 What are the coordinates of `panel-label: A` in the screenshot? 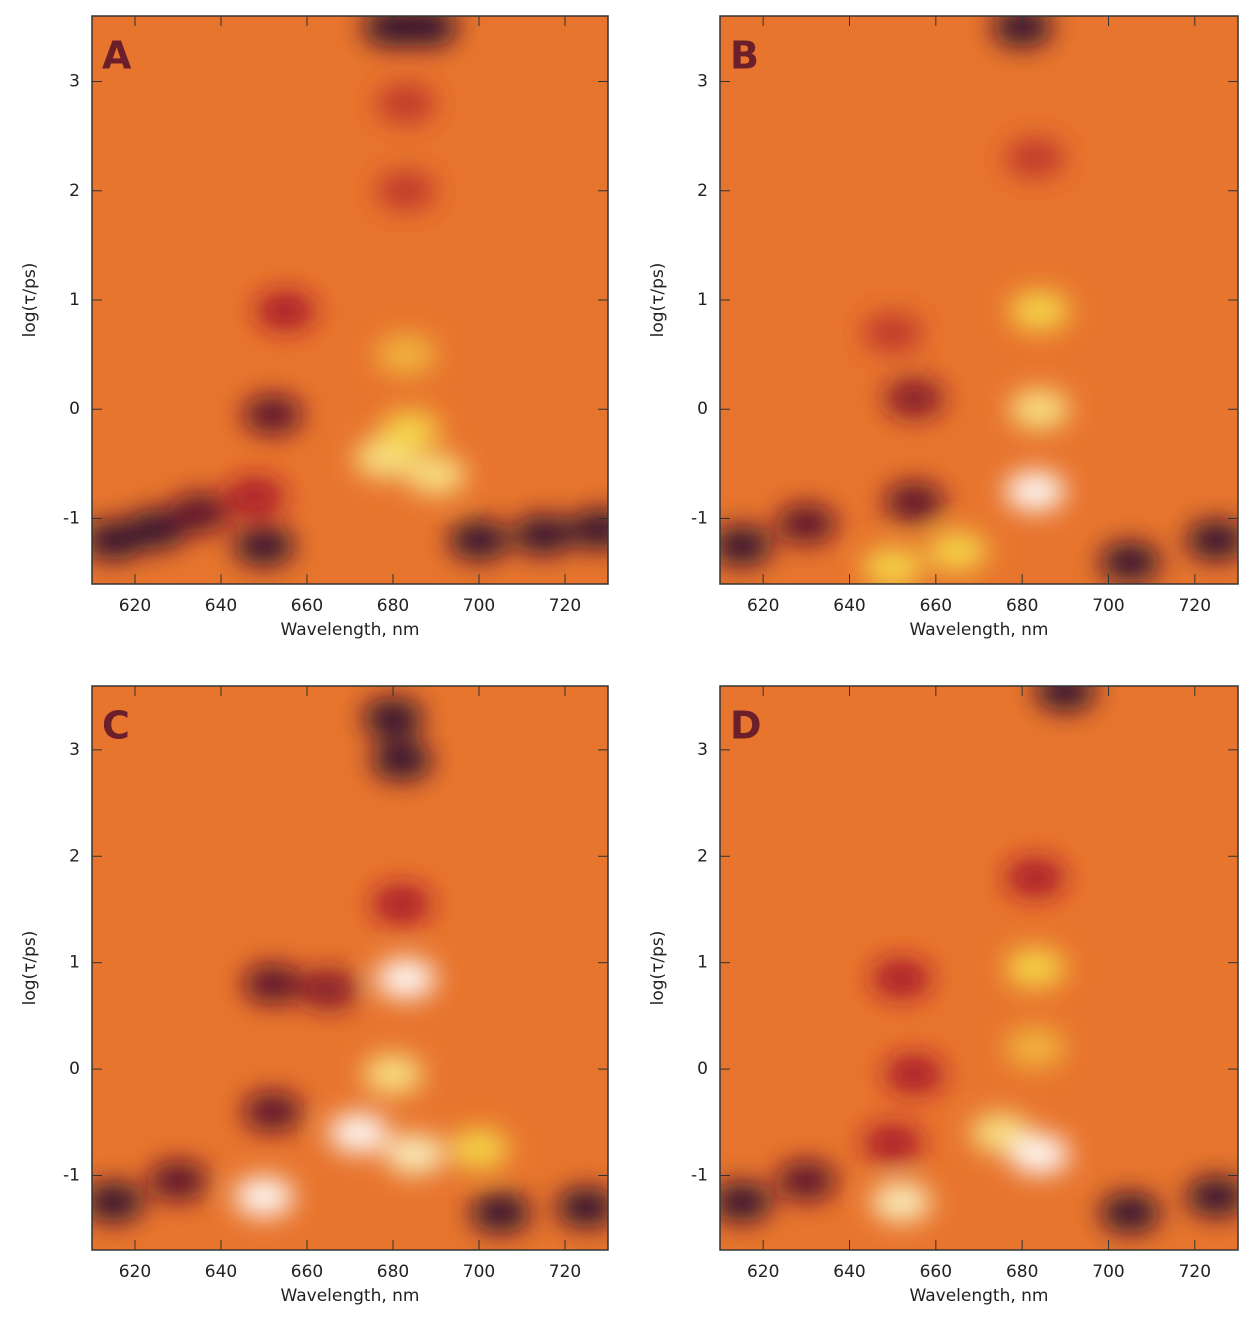 It's located at (117, 56).